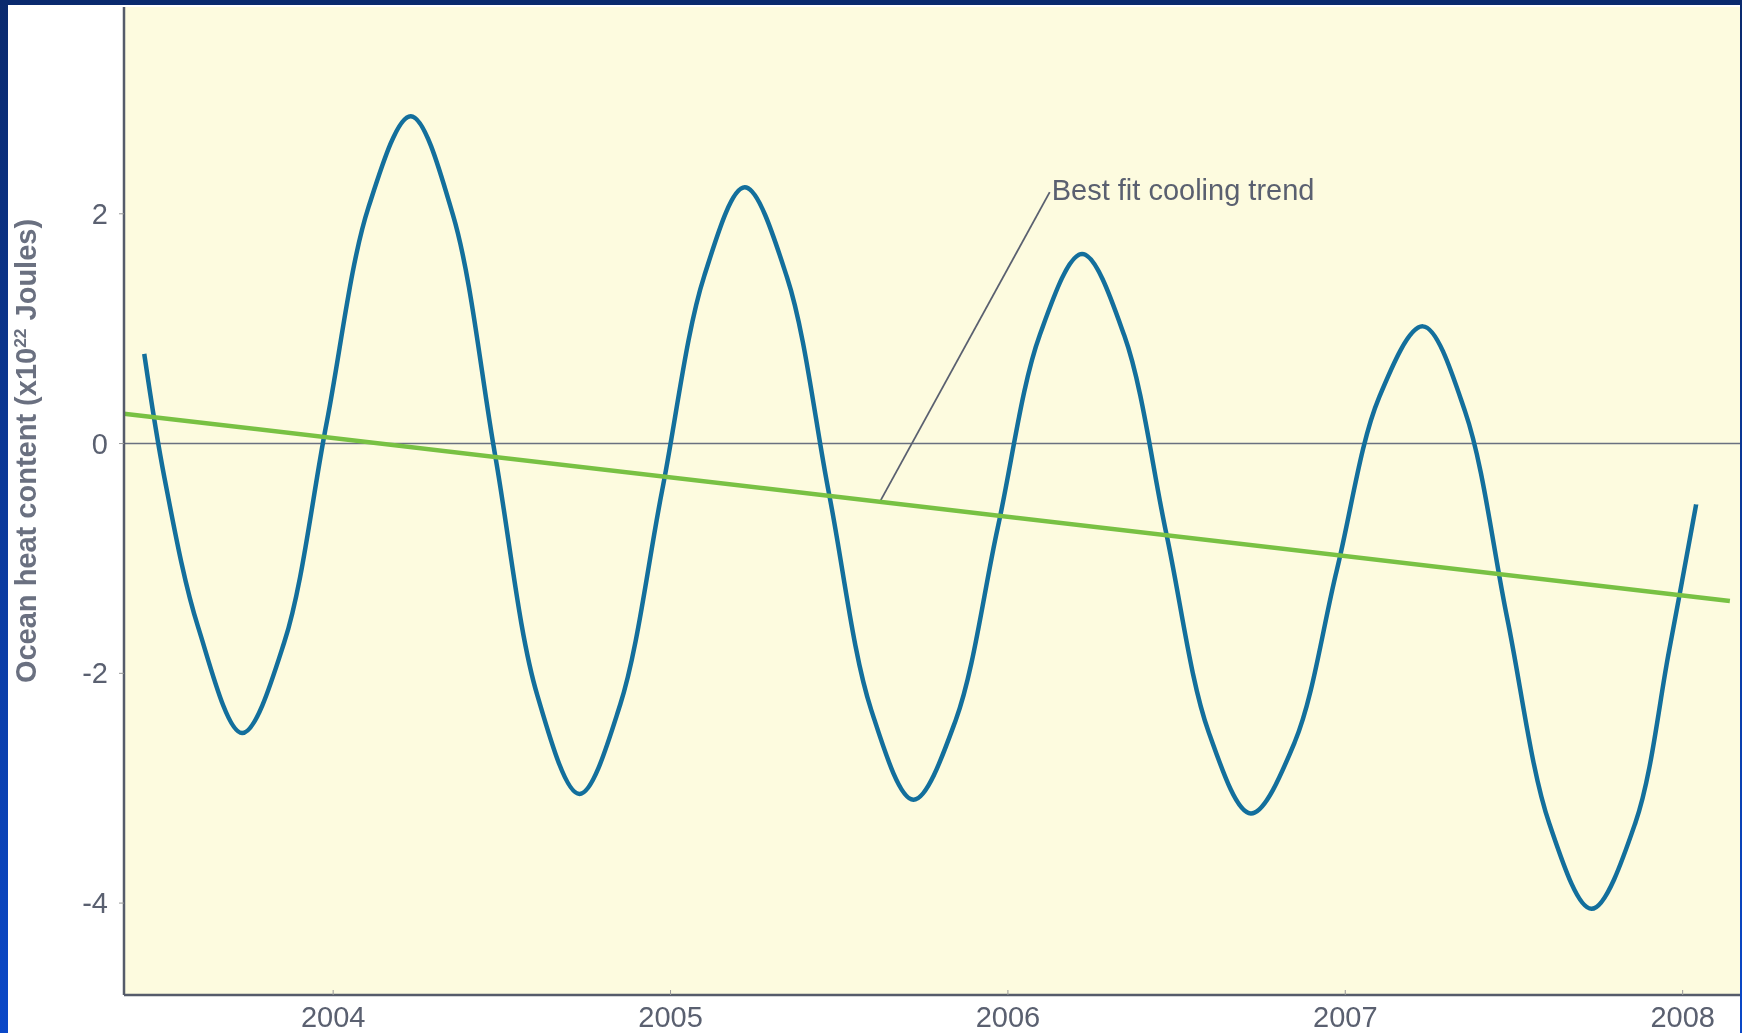 The height and width of the screenshot is (1033, 1742). What do you see at coordinates (1682, 1017) in the screenshot?
I see `x-tick-label: 2008` at bounding box center [1682, 1017].